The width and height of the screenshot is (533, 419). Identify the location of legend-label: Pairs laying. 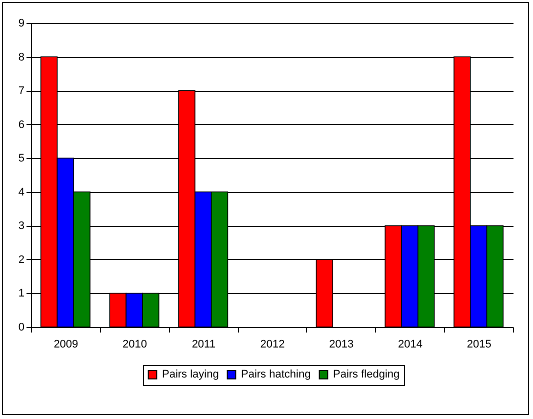
(190, 374).